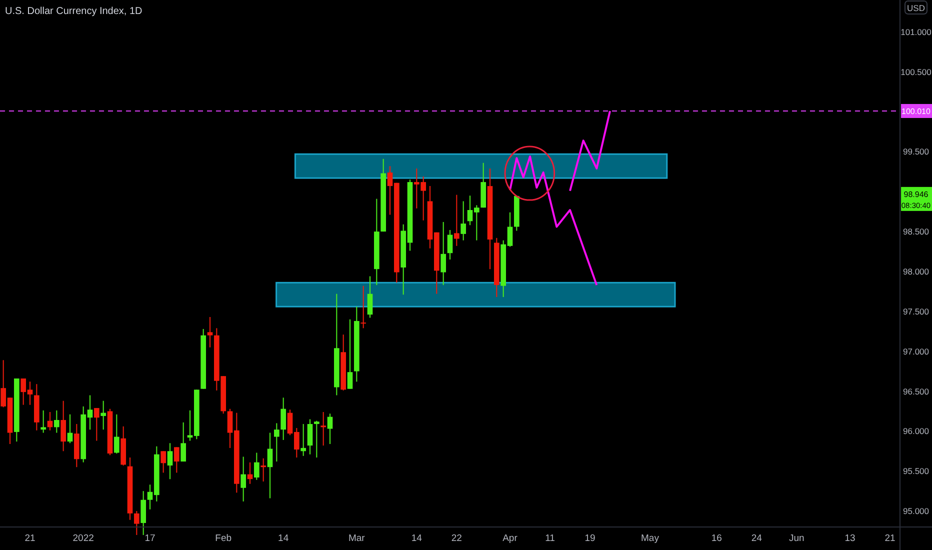 This screenshot has height=550, width=932. Describe the element at coordinates (917, 111) in the screenshot. I see `ref-line-label: 100.010` at that location.